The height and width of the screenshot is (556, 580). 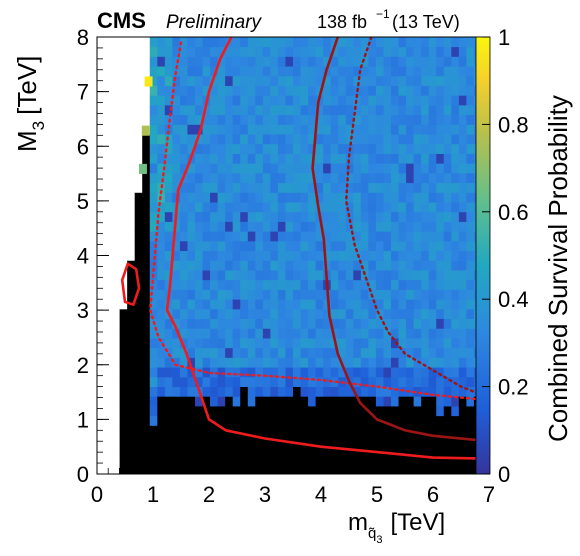 I want to click on z-tick-label: 0.6, so click(x=513, y=212).